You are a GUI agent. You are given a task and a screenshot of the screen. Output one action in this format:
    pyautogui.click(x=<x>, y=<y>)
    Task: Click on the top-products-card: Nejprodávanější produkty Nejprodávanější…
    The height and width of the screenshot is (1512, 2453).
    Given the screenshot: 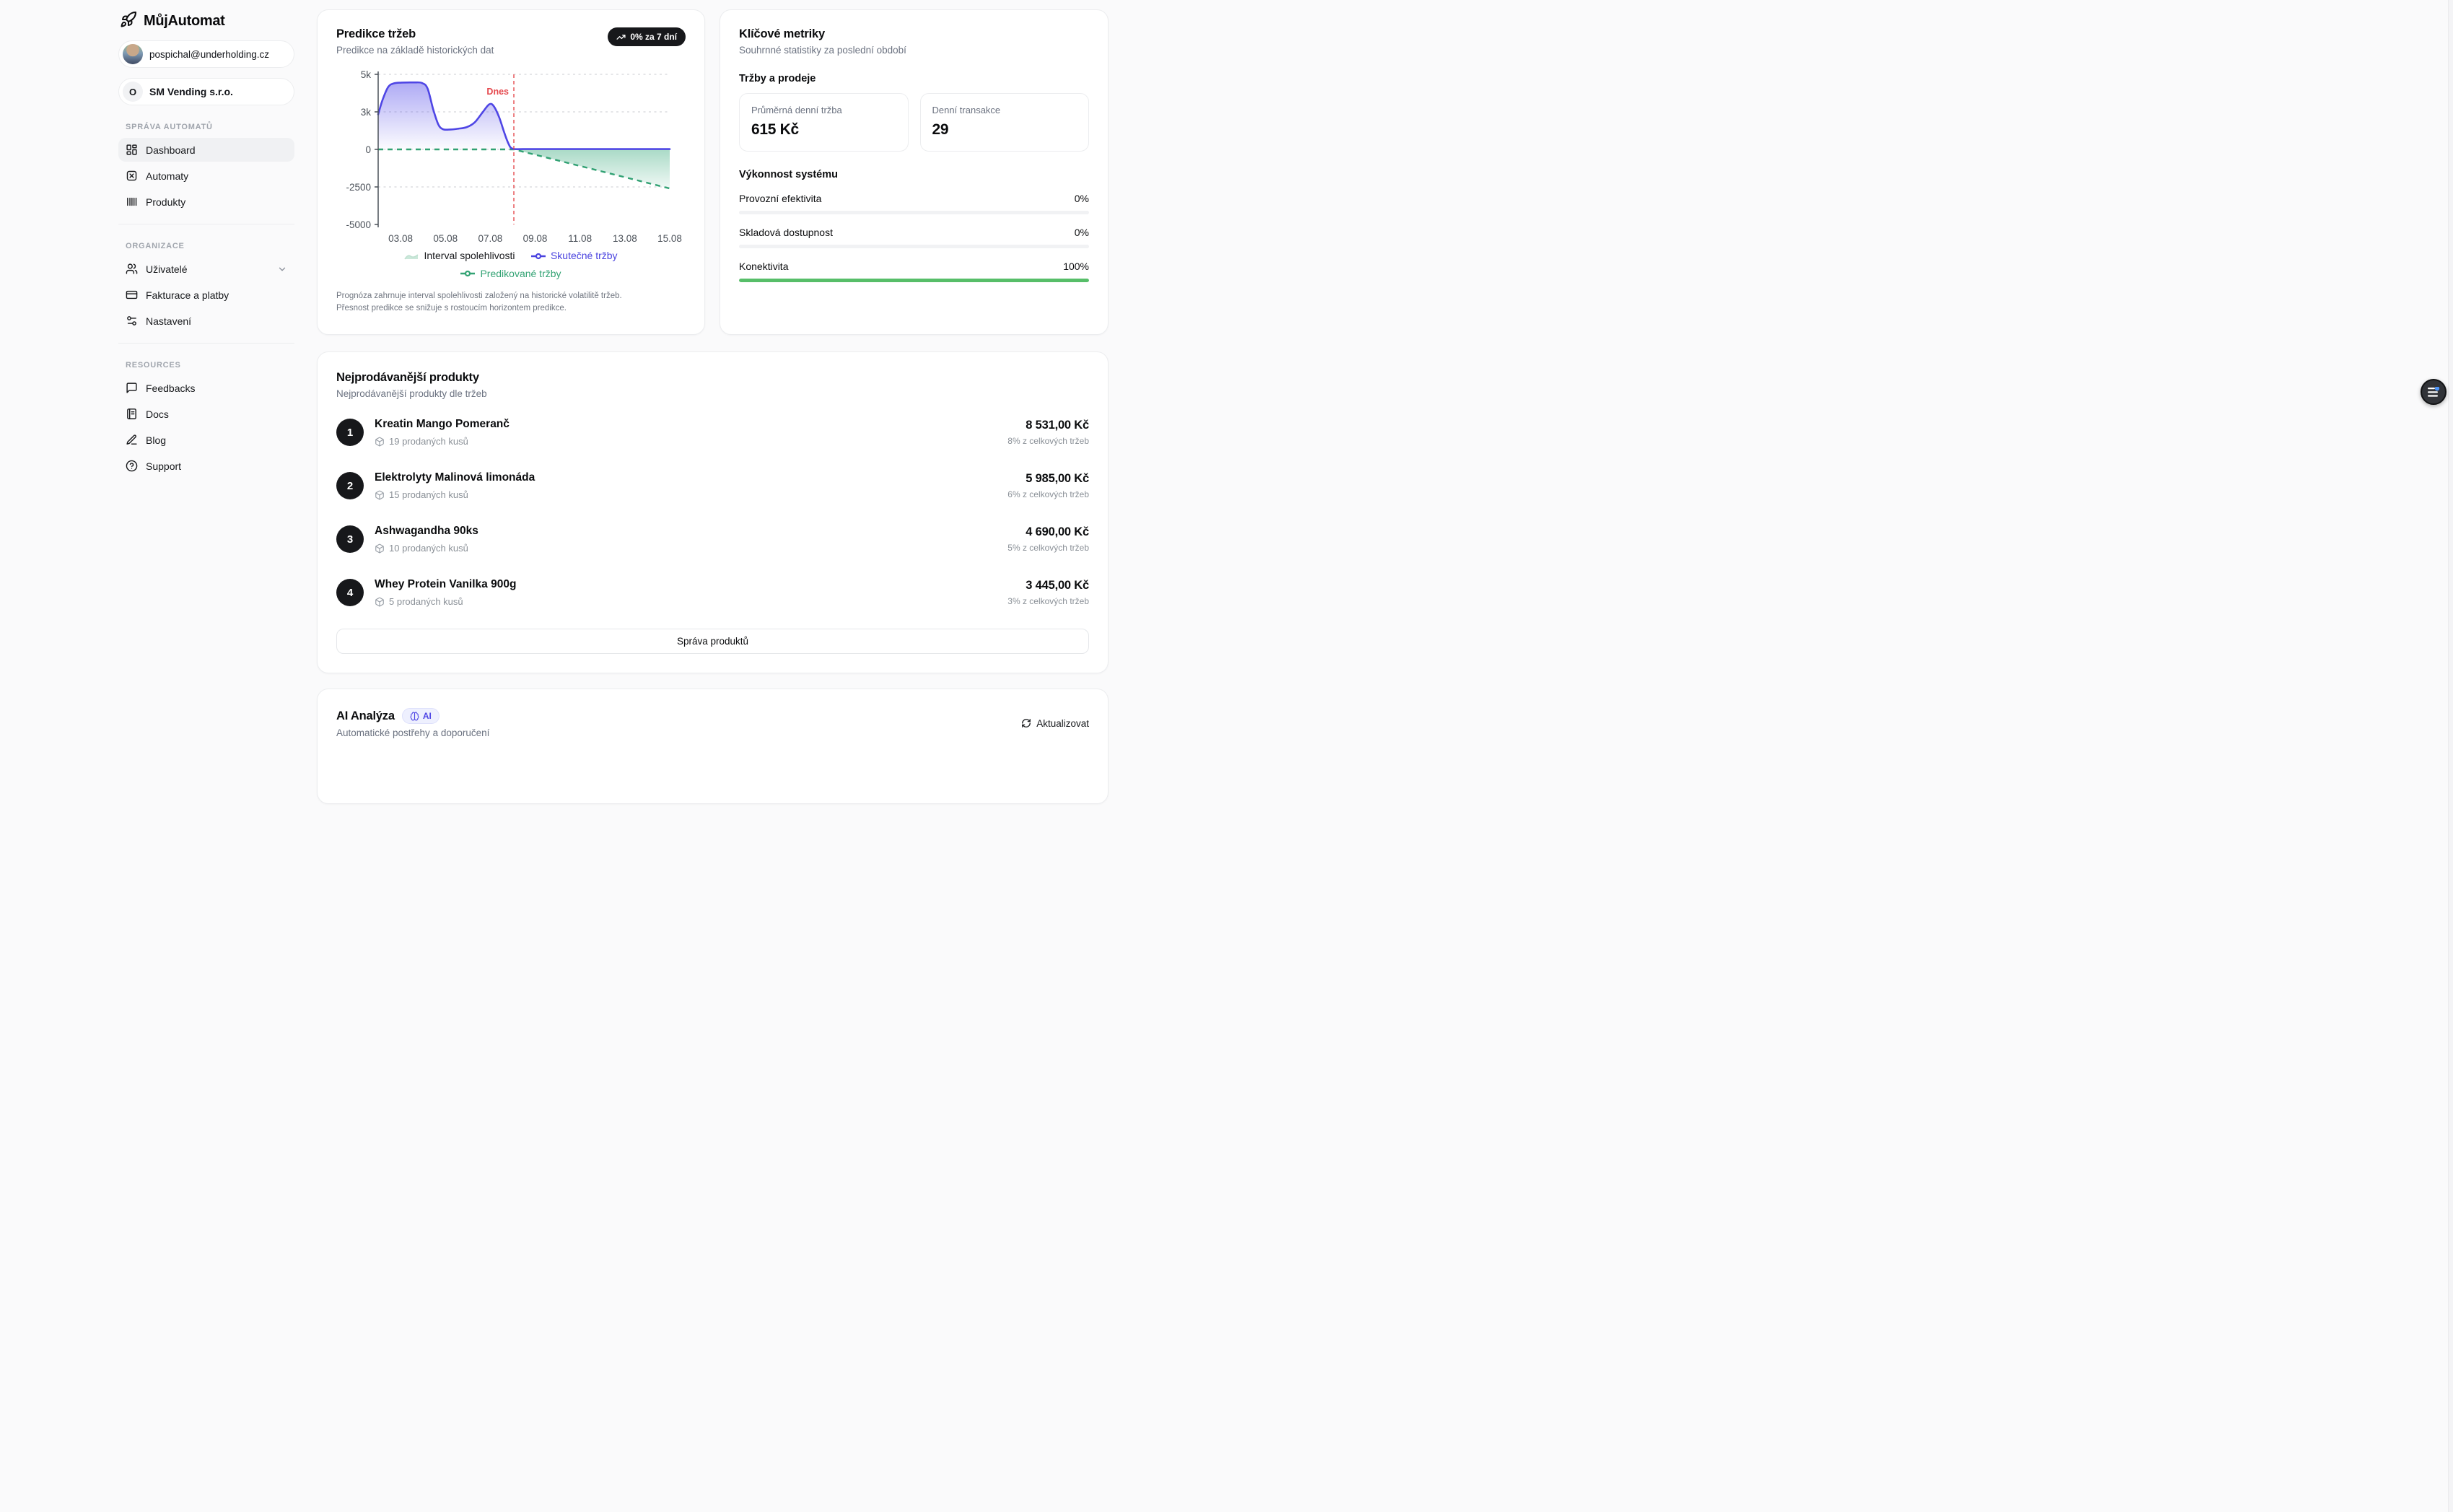 What is the action you would take?
    pyautogui.click(x=713, y=512)
    